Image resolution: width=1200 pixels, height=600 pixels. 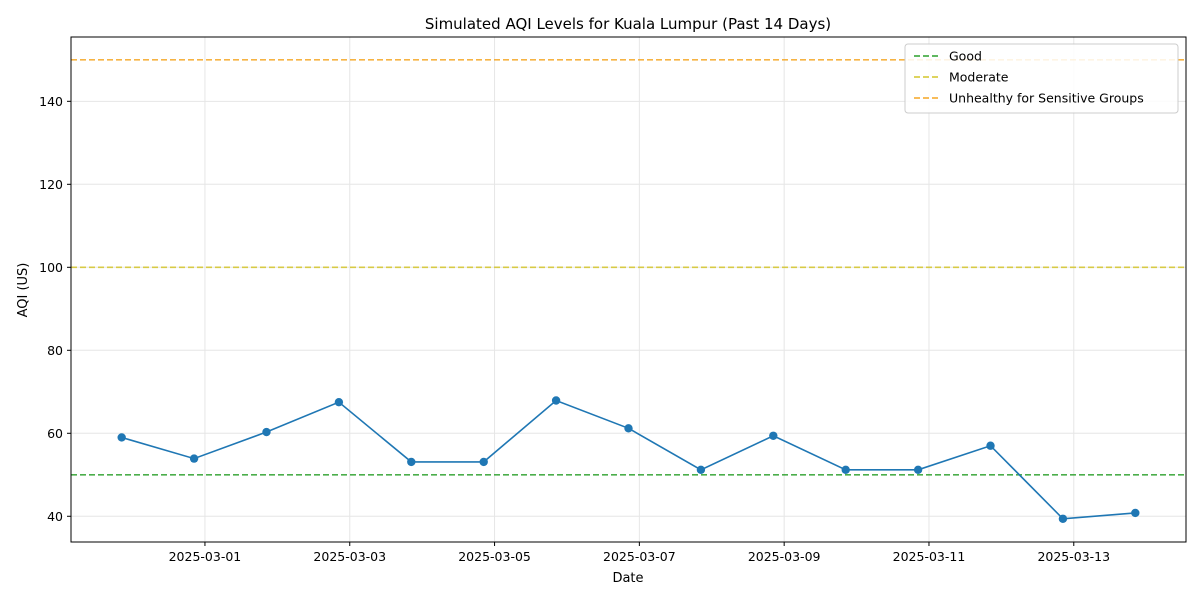 I want to click on legend-label: Unhealthy for Sensitive Groups, so click(x=1046, y=98).